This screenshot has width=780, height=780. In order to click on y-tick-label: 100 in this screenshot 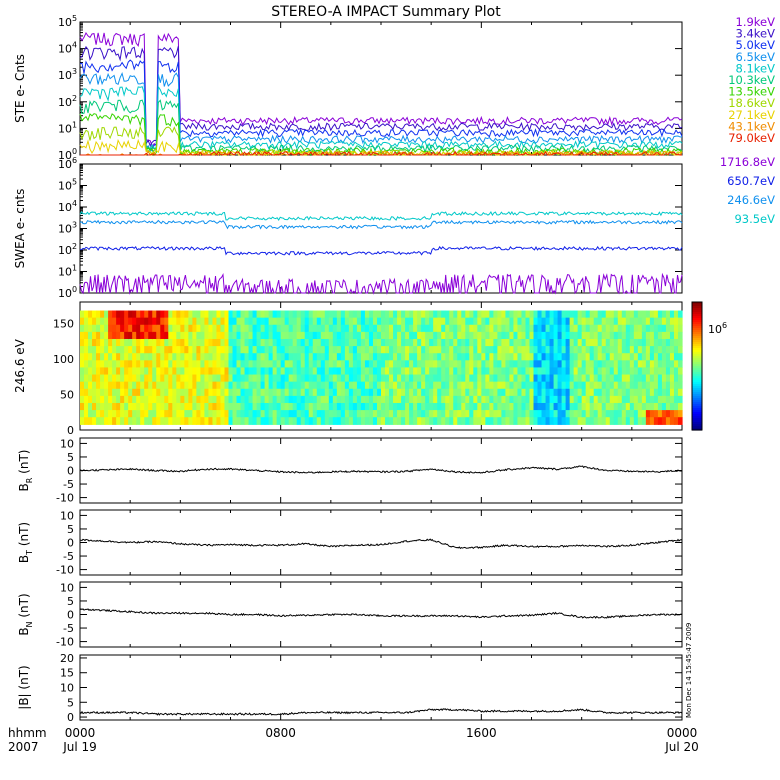, I will do `click(67, 292)`.